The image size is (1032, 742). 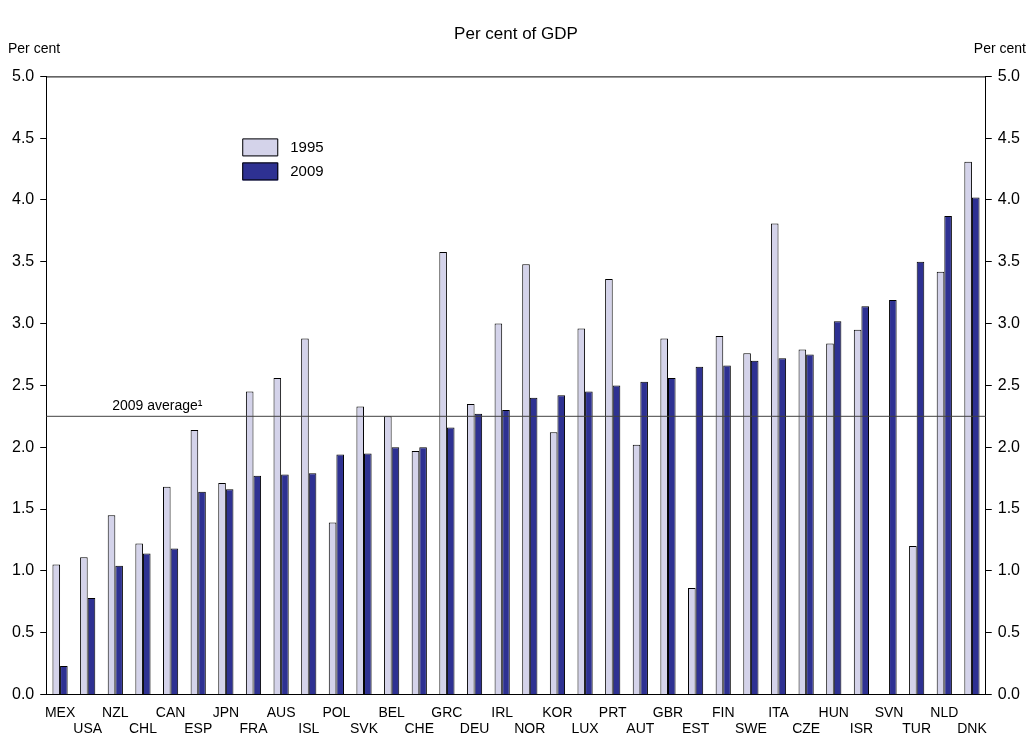 I want to click on y-tick-label: 0.0, so click(x=23, y=693).